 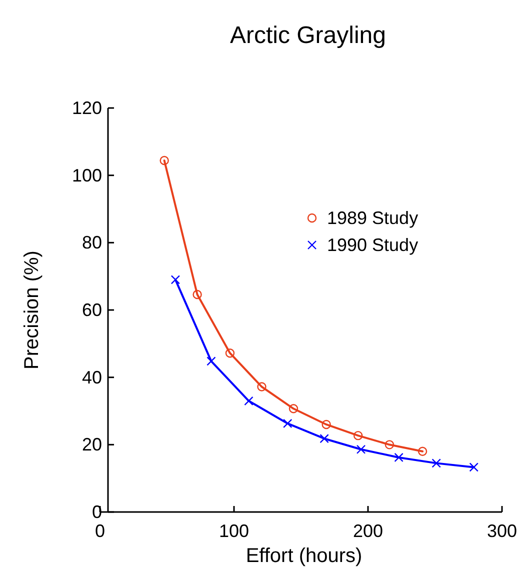 What do you see at coordinates (92, 377) in the screenshot?
I see `y-tick-label: 40` at bounding box center [92, 377].